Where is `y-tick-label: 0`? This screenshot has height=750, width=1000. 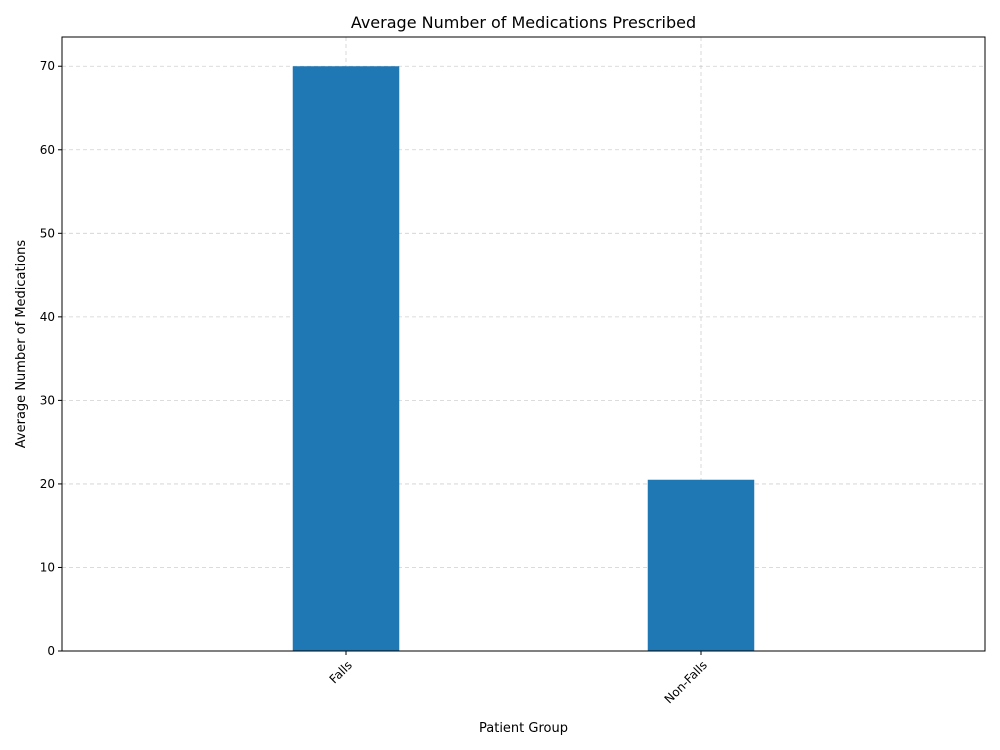
y-tick-label: 0 is located at coordinates (51, 651).